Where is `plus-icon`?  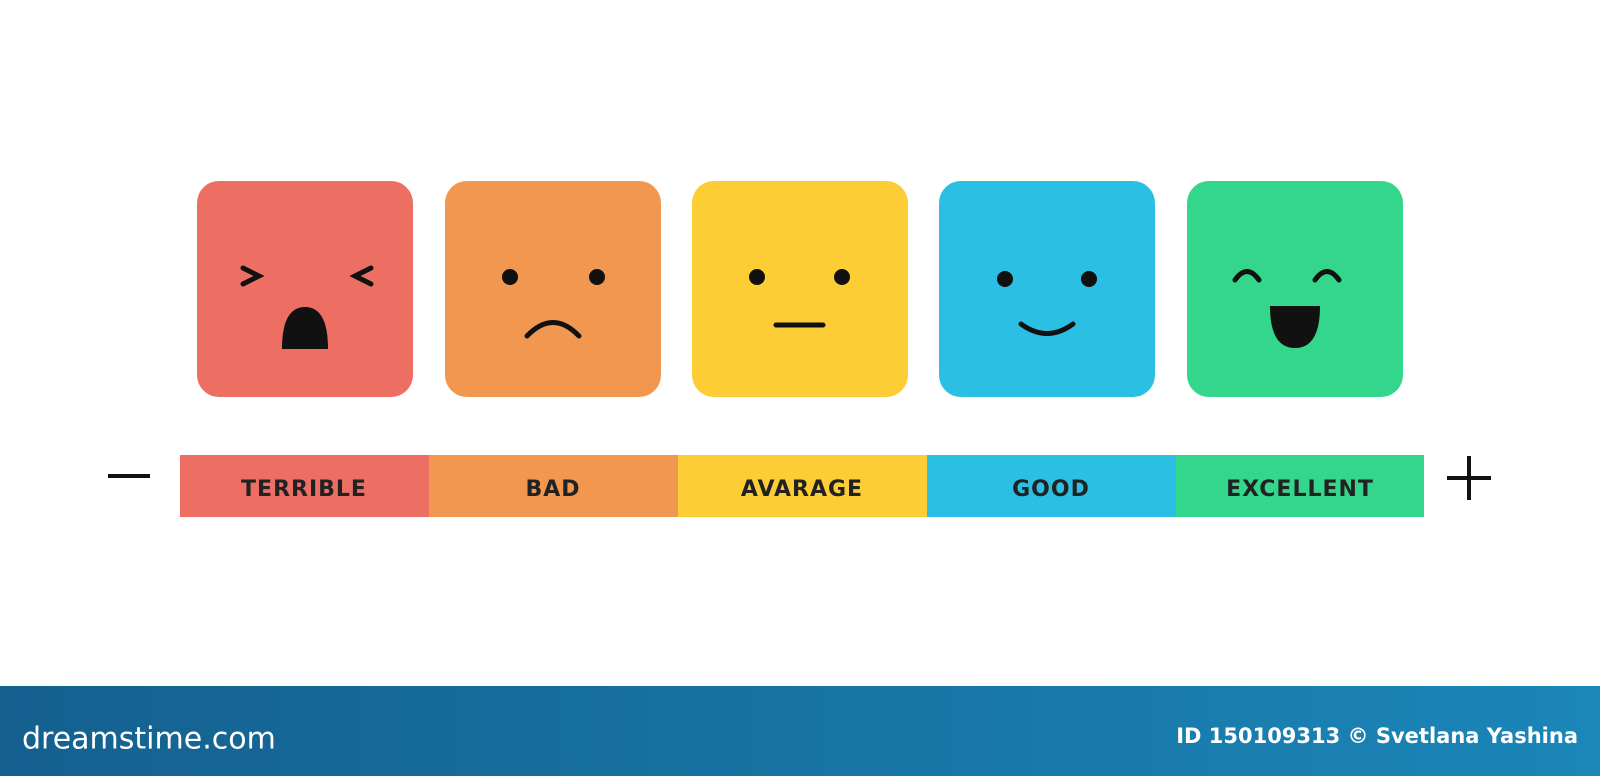
plus-icon is located at coordinates (1469, 478).